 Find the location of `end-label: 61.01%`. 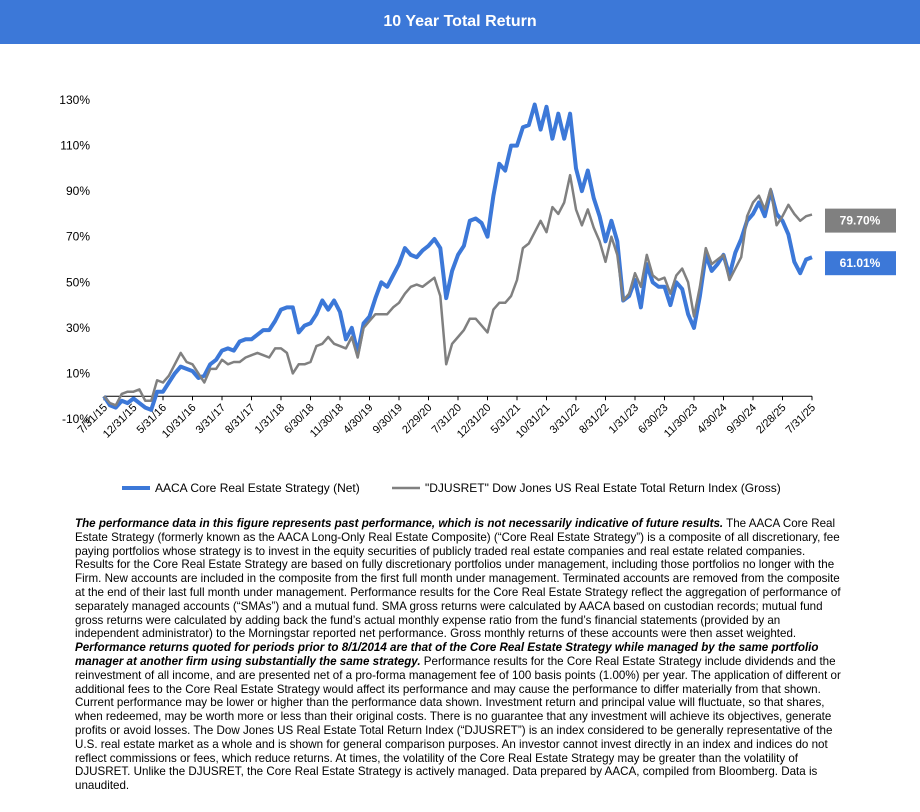

end-label: 61.01% is located at coordinates (860, 263).